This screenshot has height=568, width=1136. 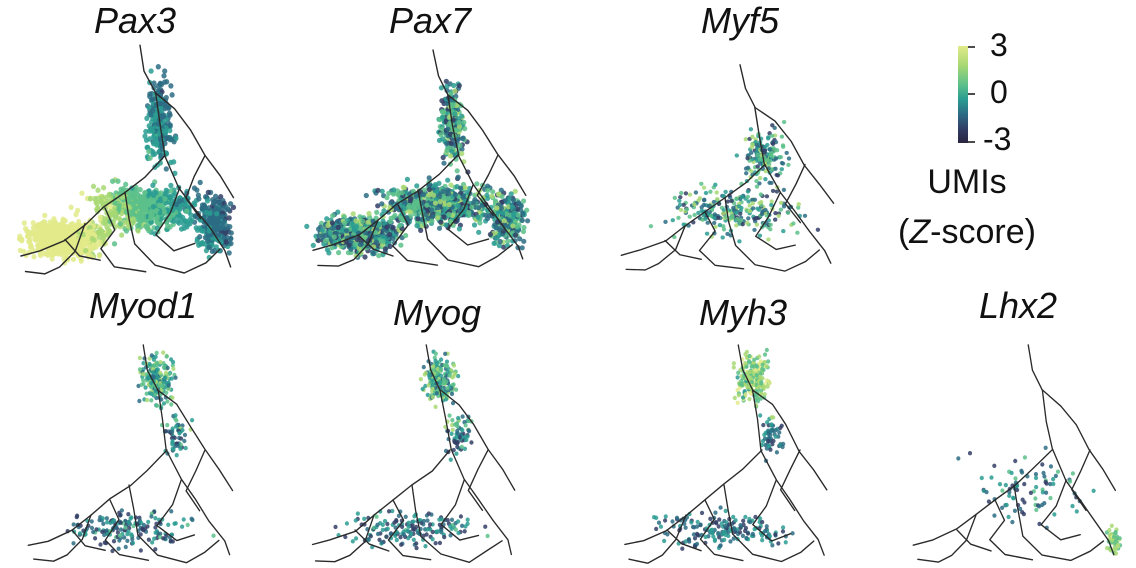 What do you see at coordinates (727, 168) in the screenshot?
I see `embedding-panel-myf5` at bounding box center [727, 168].